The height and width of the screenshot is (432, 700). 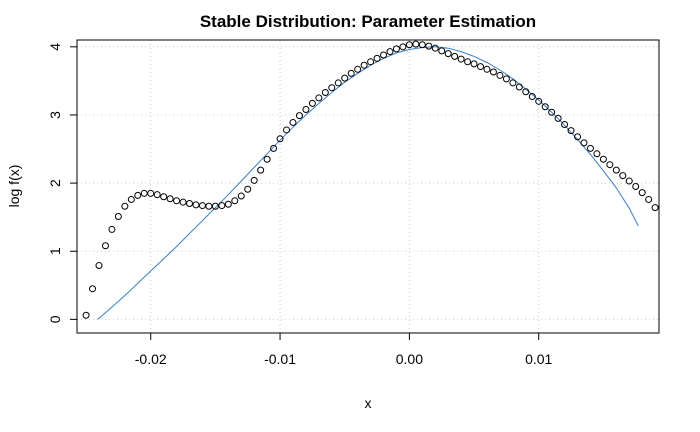 What do you see at coordinates (344, 350) in the screenshot?
I see `x-axis: -0.02 -0.01 0.00 0.01` at bounding box center [344, 350].